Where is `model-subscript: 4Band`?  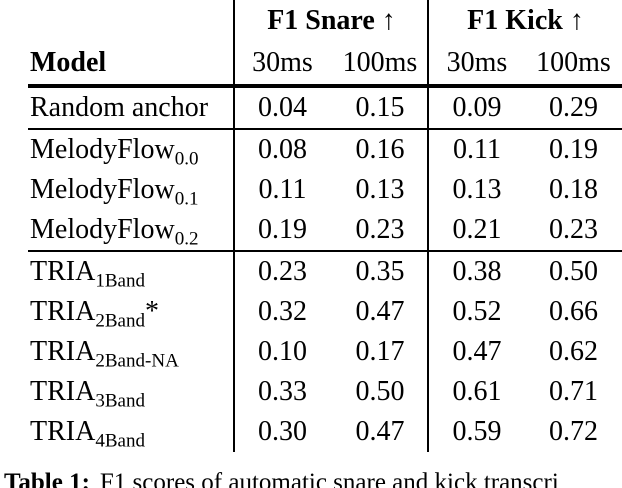
model-subscript: 4Band is located at coordinates (120, 441).